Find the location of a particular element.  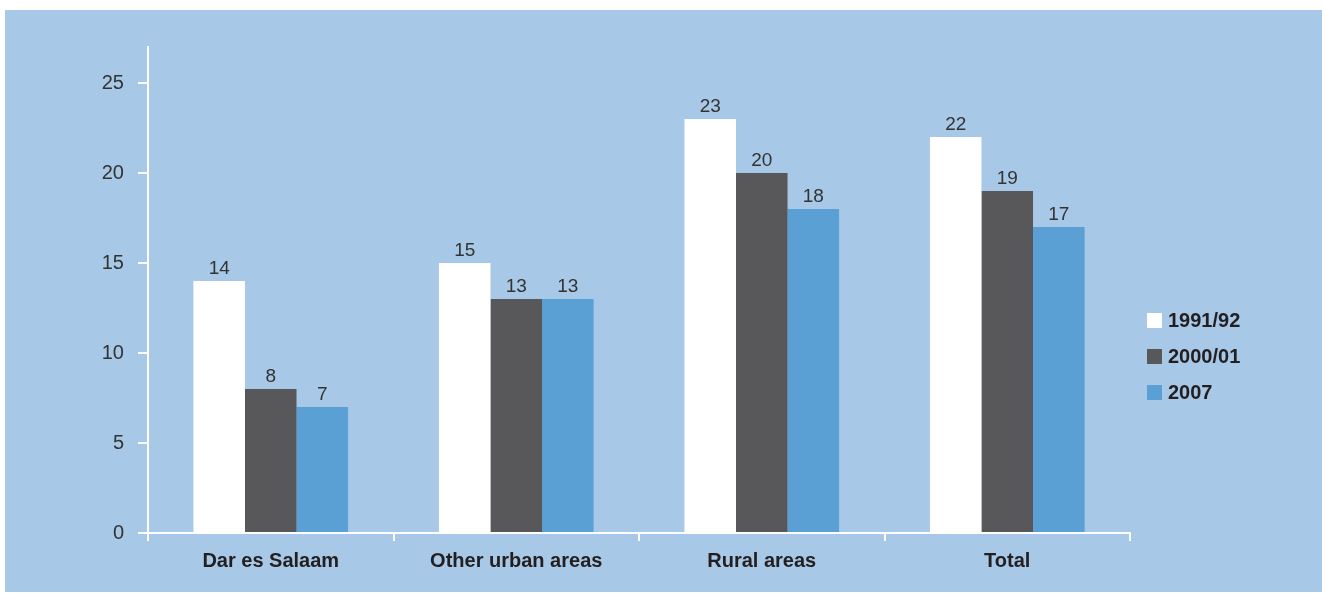

y-tick-label: 20 is located at coordinates (112, 171).